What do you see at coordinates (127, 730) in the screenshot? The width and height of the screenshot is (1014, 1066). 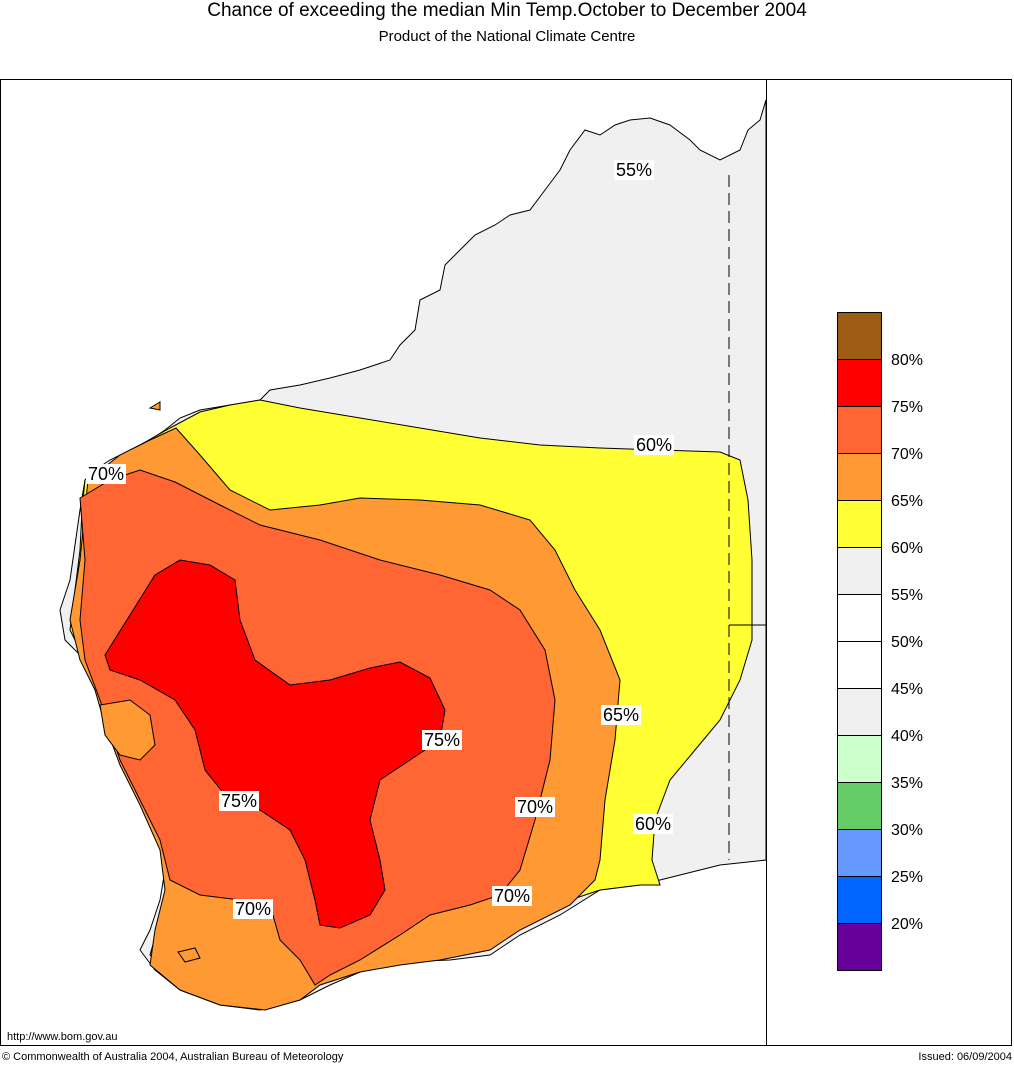 I see `region-65-coast` at bounding box center [127, 730].